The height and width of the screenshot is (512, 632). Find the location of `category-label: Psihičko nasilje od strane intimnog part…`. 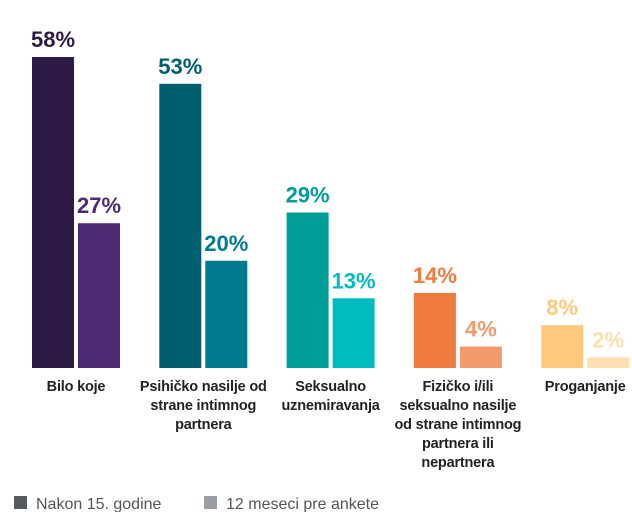

category-label: Psihičko nasilje od strane intimnog part… is located at coordinates (203, 406).